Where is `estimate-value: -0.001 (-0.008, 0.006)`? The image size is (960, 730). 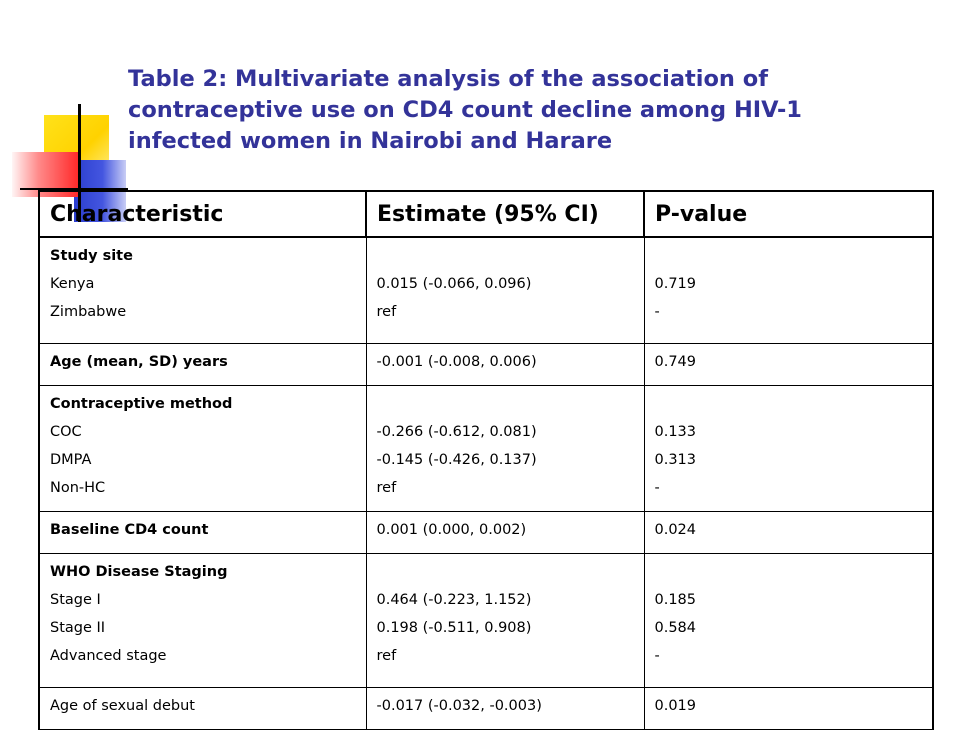 estimate-value: -0.001 (-0.008, 0.006) is located at coordinates (456, 361).